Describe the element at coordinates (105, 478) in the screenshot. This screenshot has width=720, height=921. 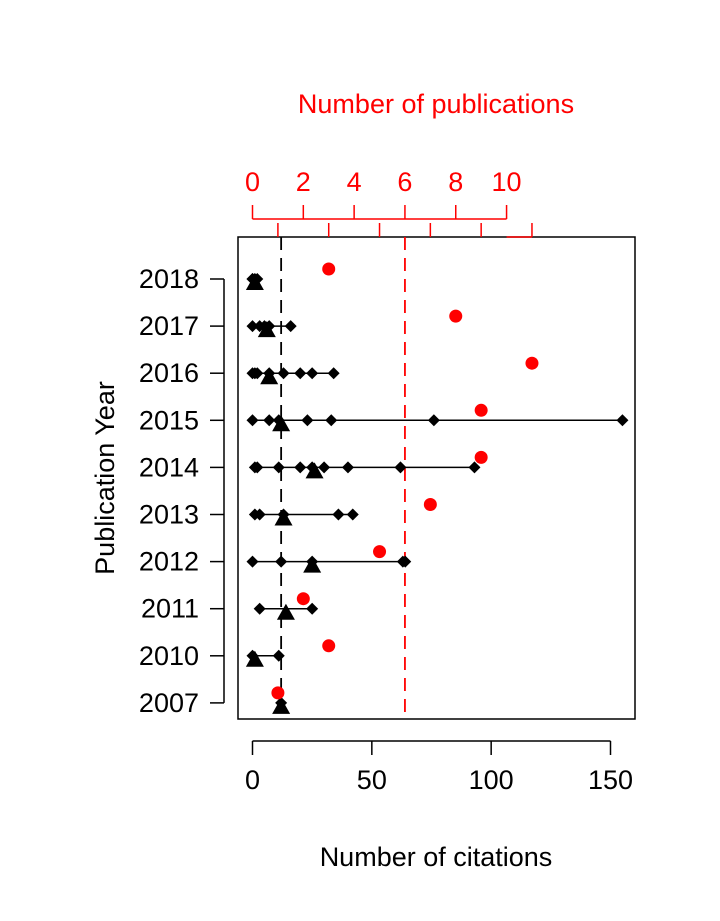
I see `y-axis-title: Publication Year` at that location.